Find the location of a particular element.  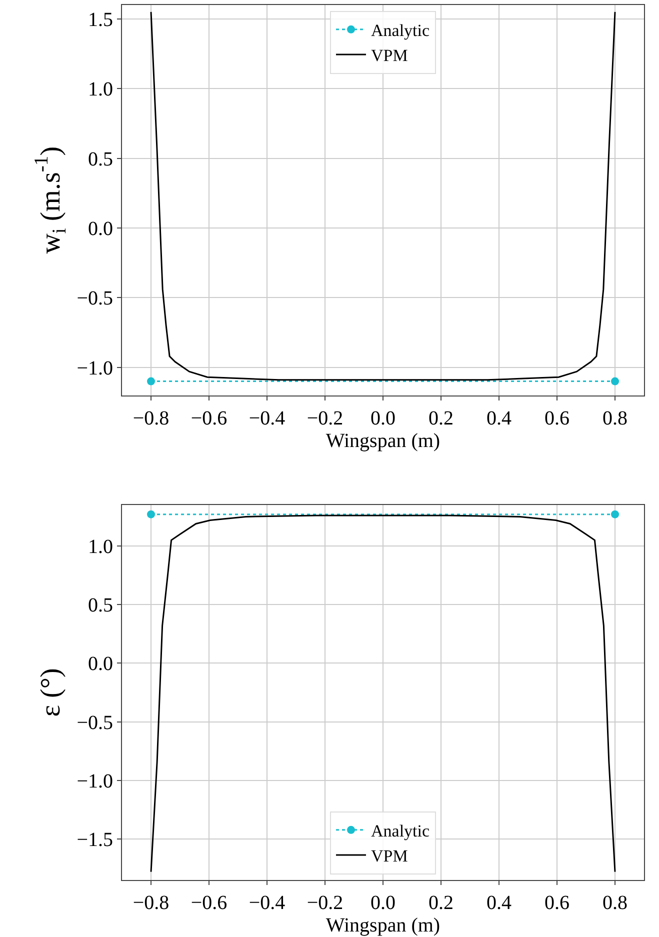

y-tick-label: 1.5 is located at coordinates (100, 19).